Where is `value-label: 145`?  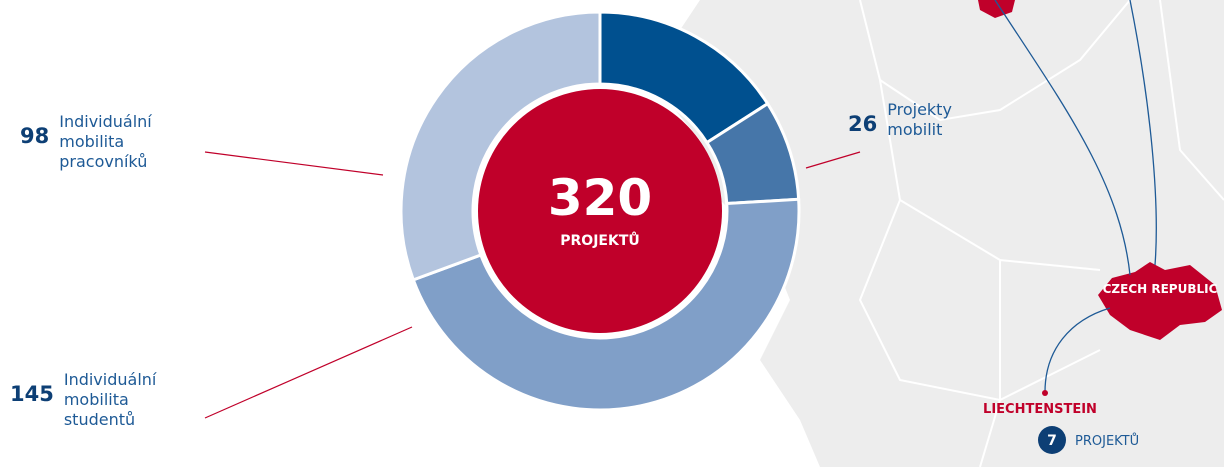 value-label: 145 is located at coordinates (32, 394).